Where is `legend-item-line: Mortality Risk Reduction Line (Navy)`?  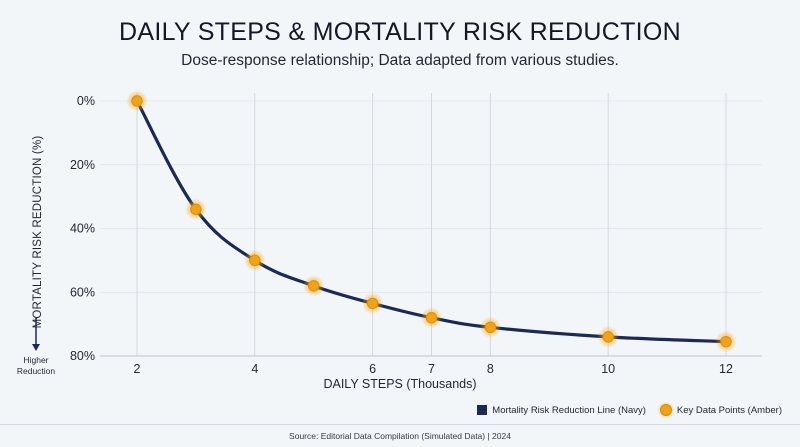 legend-item-line: Mortality Risk Reduction Line (Navy) is located at coordinates (561, 410).